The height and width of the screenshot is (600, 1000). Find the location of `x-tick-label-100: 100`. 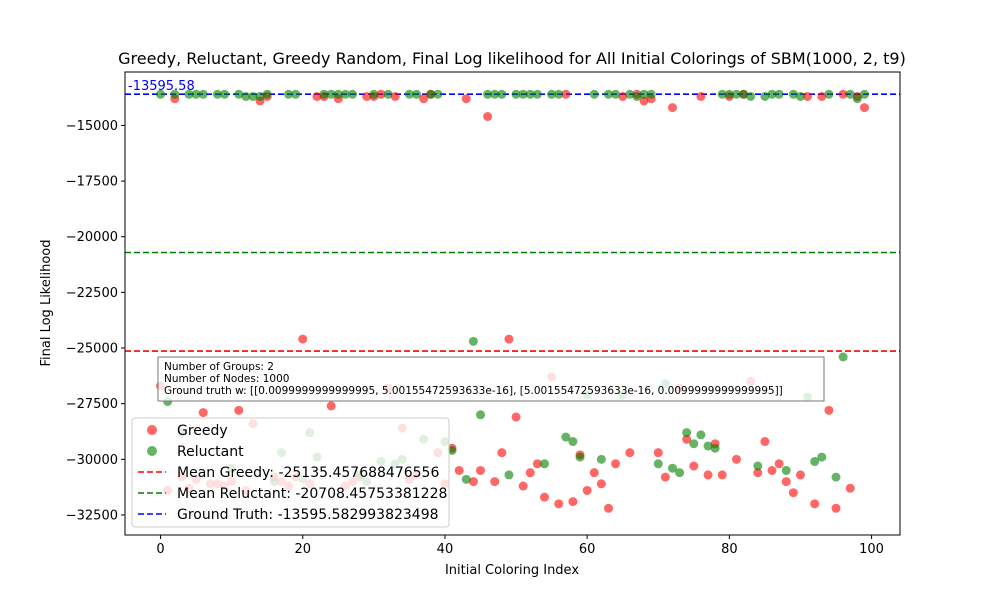

x-tick-label-100: 100 is located at coordinates (871, 549).